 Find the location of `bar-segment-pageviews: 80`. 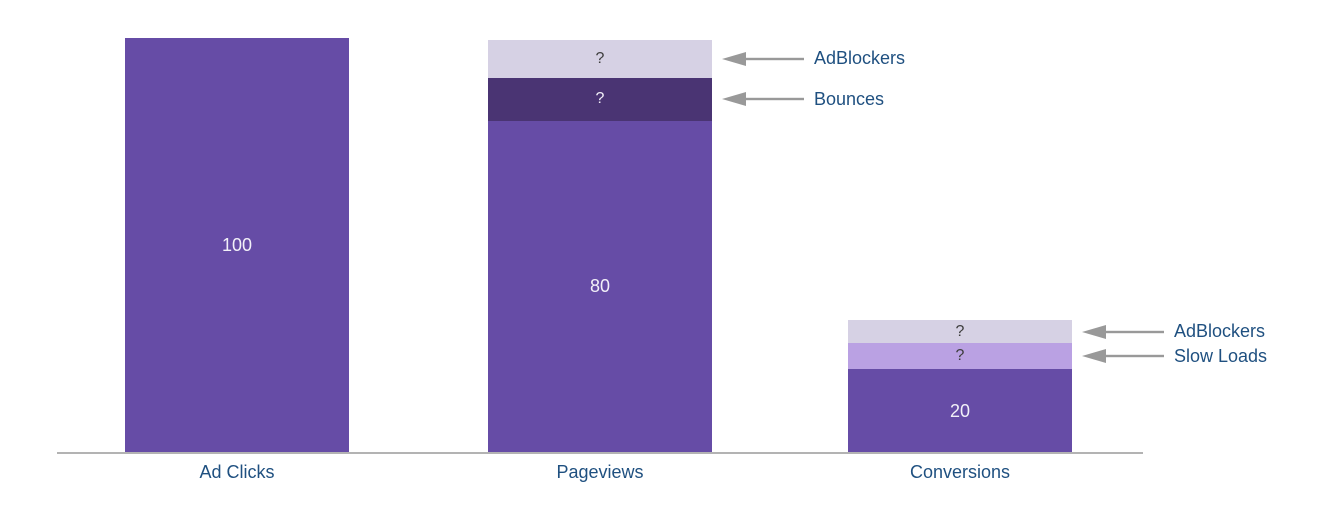

bar-segment-pageviews: 80 is located at coordinates (600, 286).